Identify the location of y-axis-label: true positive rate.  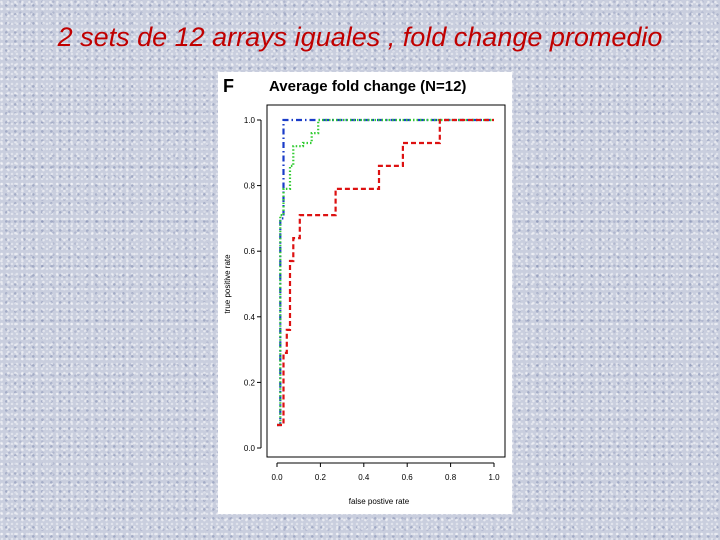
(227, 284).